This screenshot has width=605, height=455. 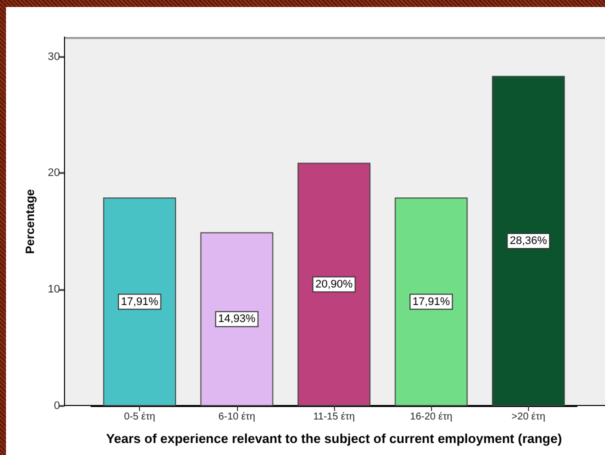 What do you see at coordinates (334, 417) in the screenshot?
I see `x-tick-label: 11-15 έτη` at bounding box center [334, 417].